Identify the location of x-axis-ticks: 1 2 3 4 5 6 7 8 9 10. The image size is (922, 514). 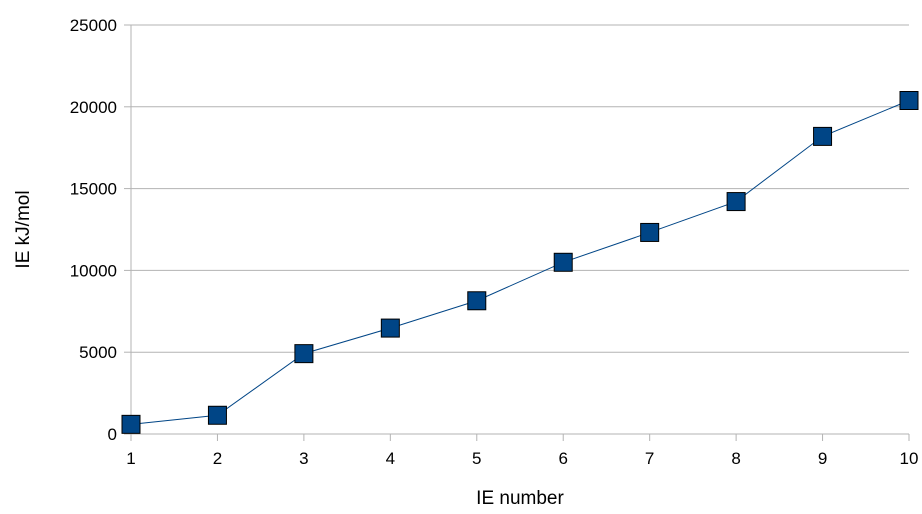
(522, 451).